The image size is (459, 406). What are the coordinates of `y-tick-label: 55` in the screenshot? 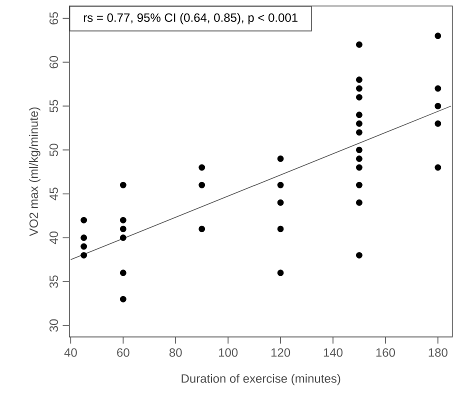 It's located at (54, 106).